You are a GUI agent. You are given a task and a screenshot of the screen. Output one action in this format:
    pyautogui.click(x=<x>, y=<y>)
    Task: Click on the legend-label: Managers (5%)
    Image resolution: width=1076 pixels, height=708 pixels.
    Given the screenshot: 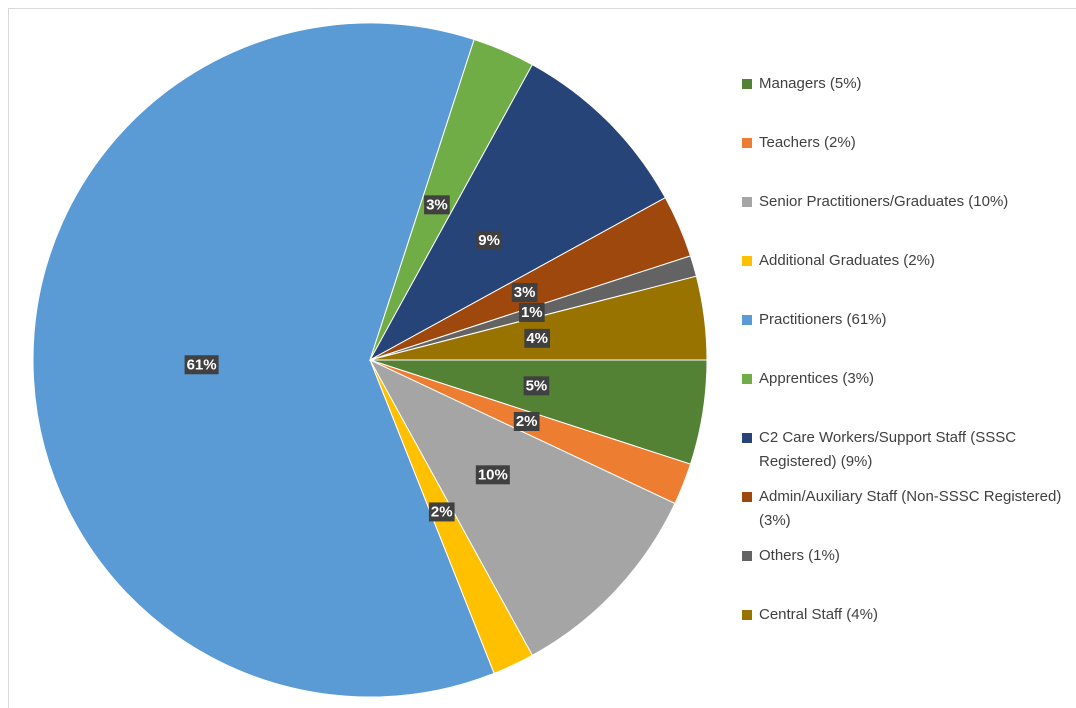 What is the action you would take?
    pyautogui.click(x=810, y=83)
    